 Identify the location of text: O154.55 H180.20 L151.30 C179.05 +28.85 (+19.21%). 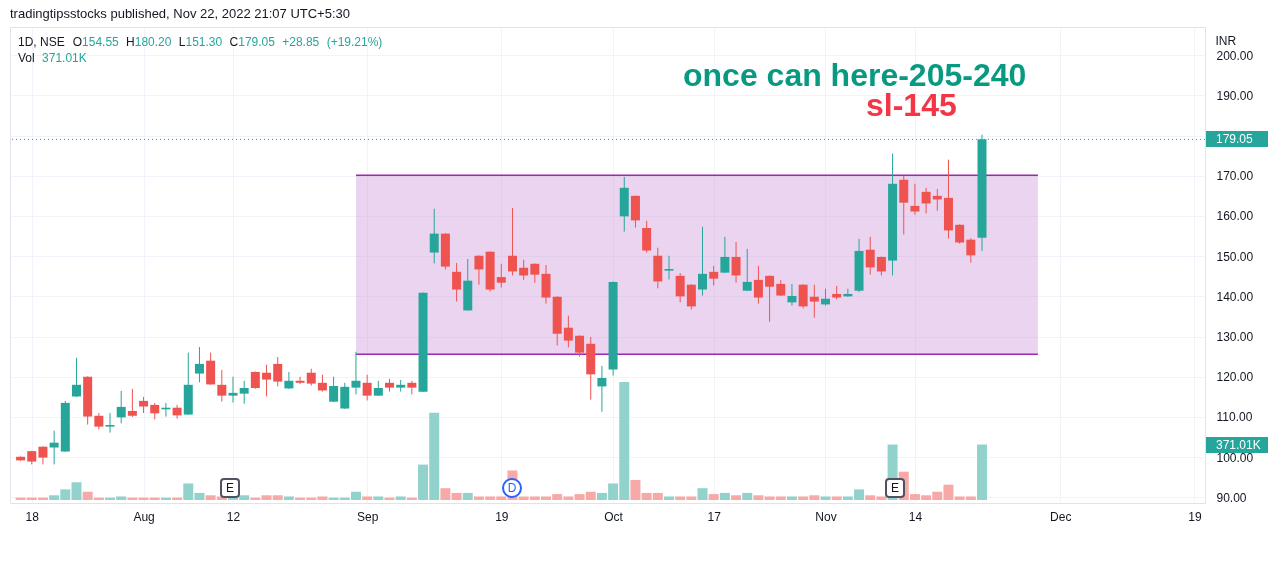
(227, 42).